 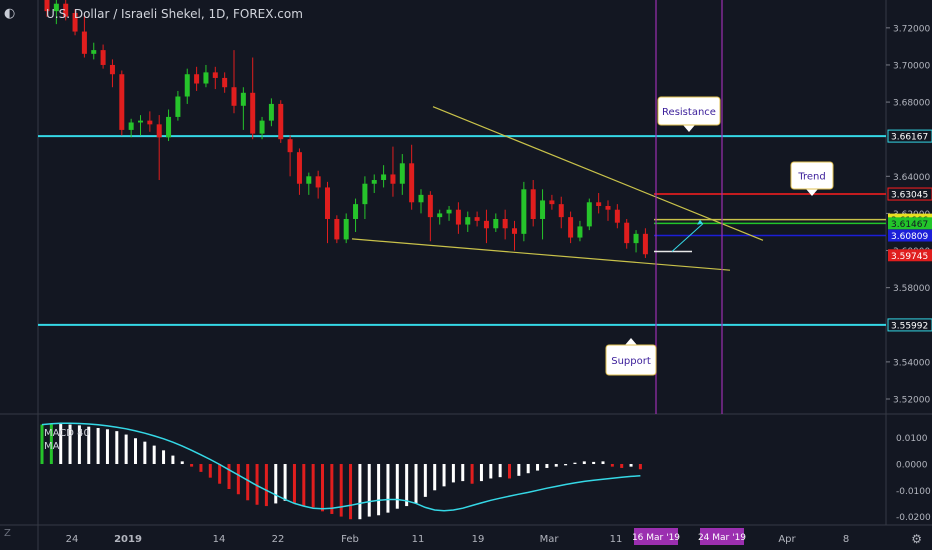 I want to click on tradingview-logo-icon: ◐, so click(x=10, y=13).